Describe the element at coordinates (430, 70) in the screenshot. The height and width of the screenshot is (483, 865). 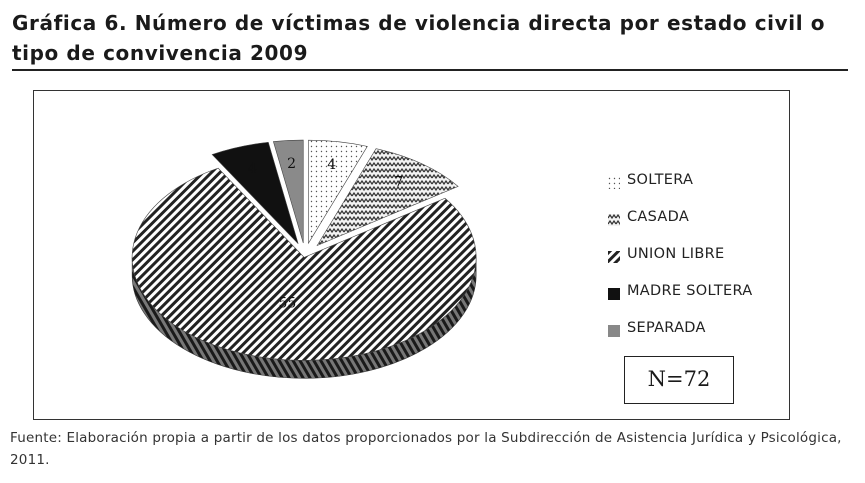
I see `title-rule` at that location.